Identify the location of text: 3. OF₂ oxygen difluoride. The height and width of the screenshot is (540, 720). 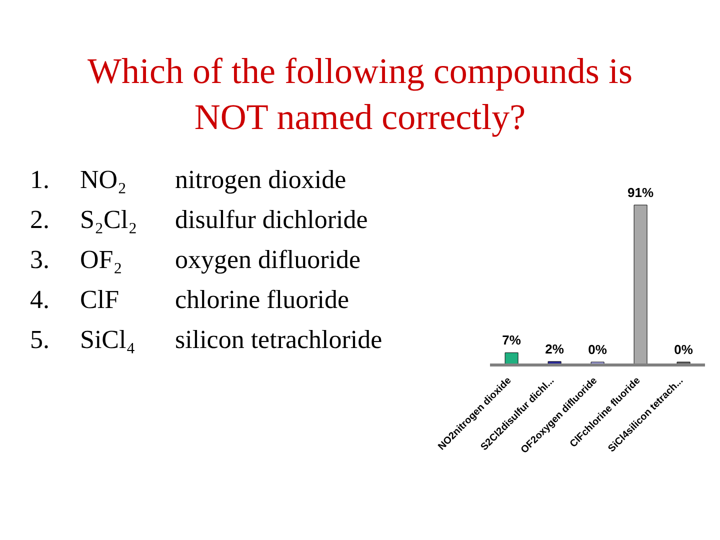
(195, 259).